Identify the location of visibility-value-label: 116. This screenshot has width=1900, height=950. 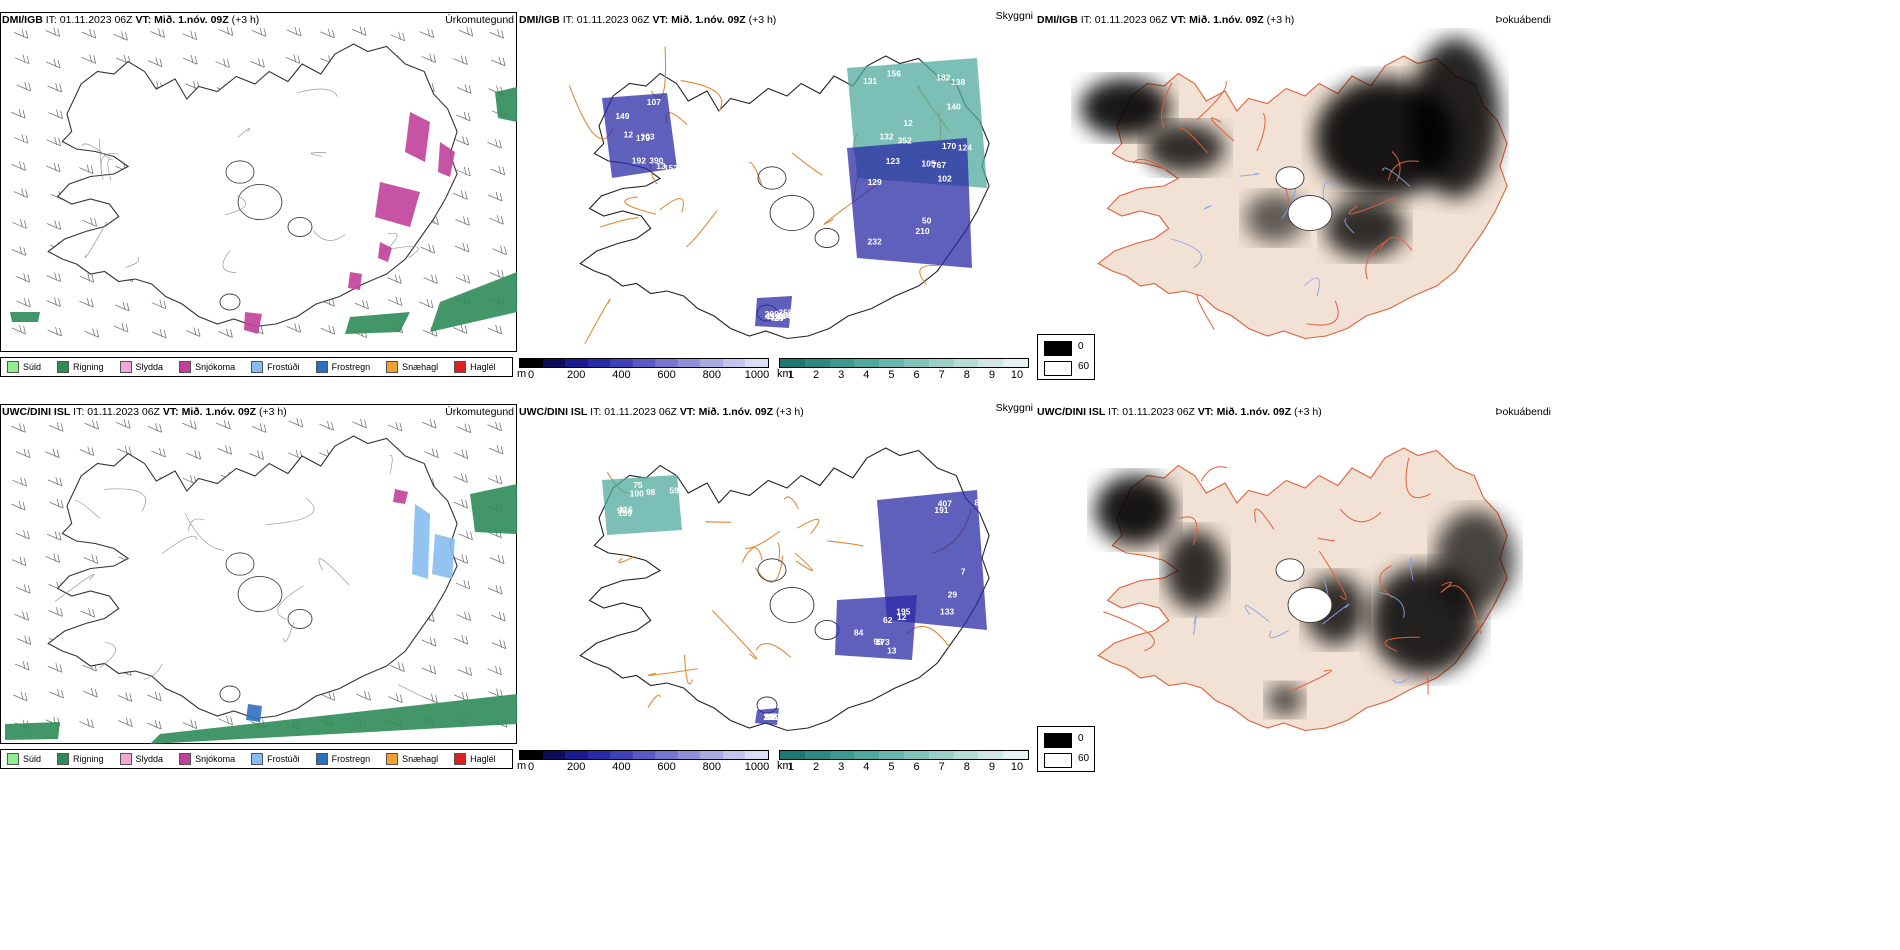
(626, 509).